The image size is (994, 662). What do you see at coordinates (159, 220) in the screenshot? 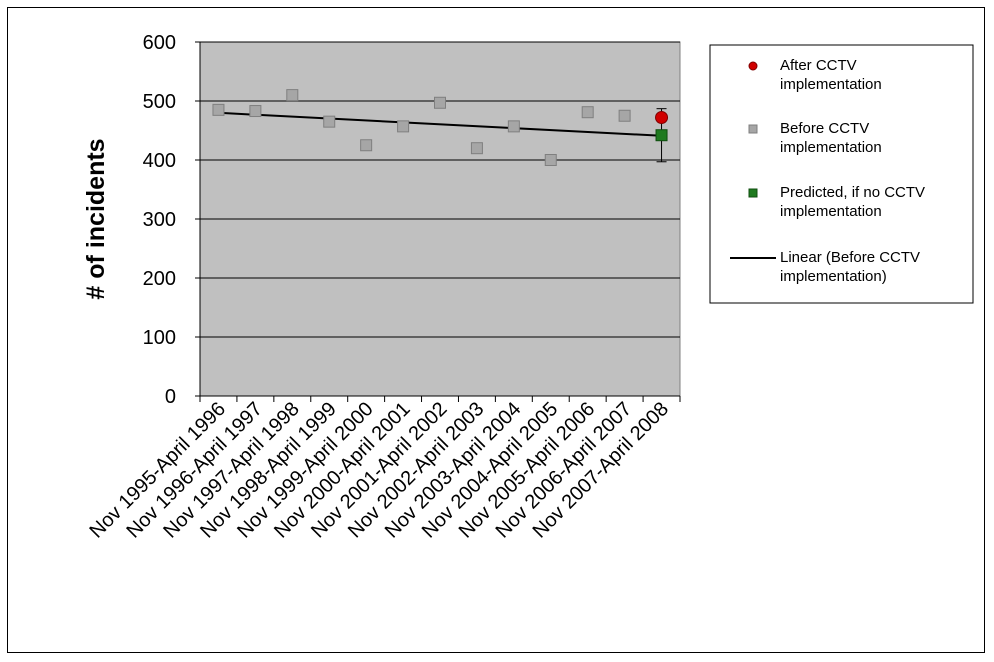
I see `y-tick-label: 300` at bounding box center [159, 220].